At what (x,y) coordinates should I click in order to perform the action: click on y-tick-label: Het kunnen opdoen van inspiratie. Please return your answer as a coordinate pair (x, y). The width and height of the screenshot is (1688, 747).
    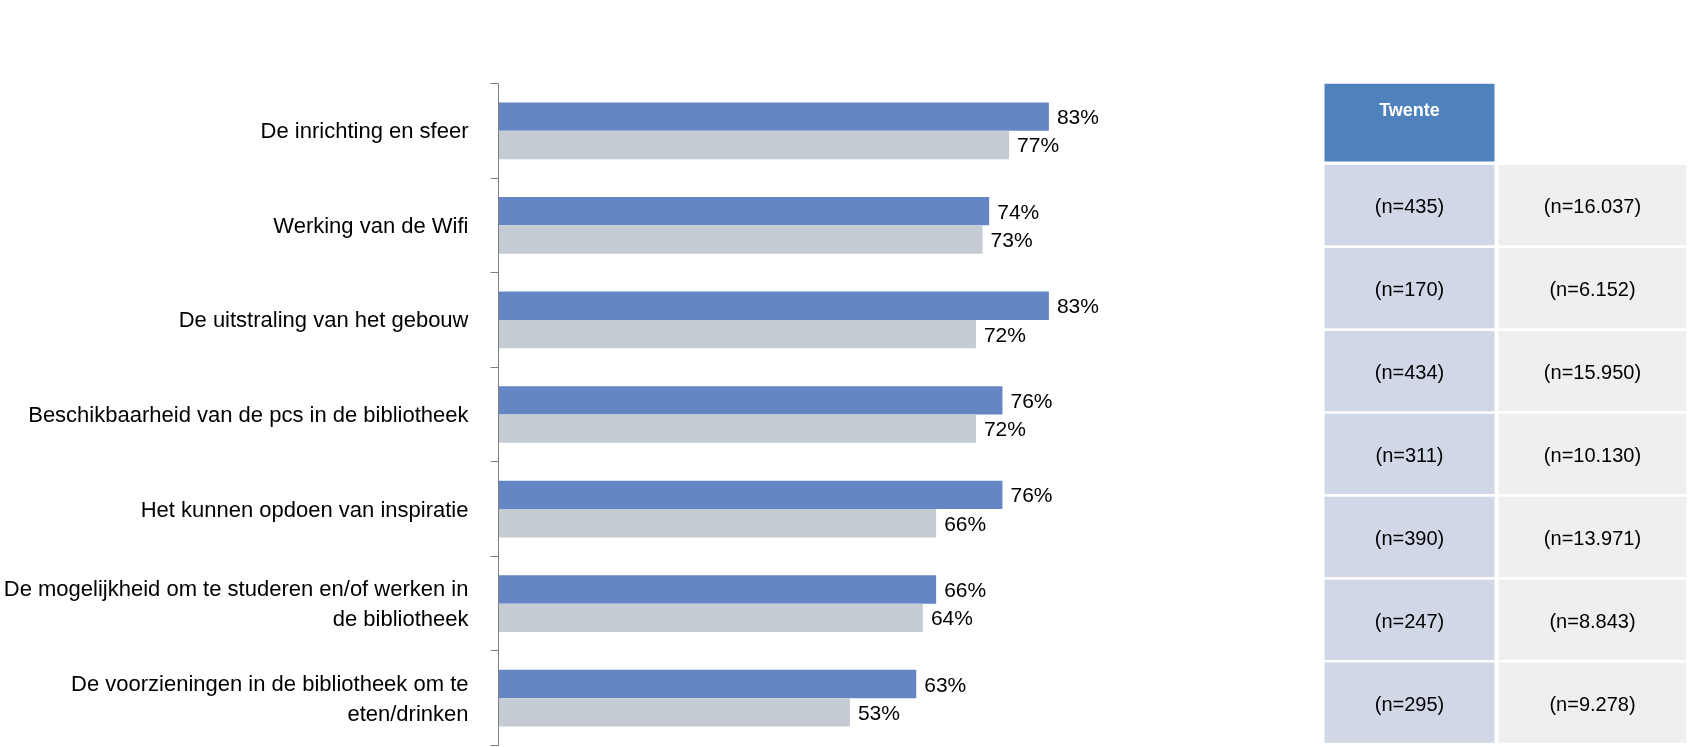
    Looking at the image, I should click on (304, 509).